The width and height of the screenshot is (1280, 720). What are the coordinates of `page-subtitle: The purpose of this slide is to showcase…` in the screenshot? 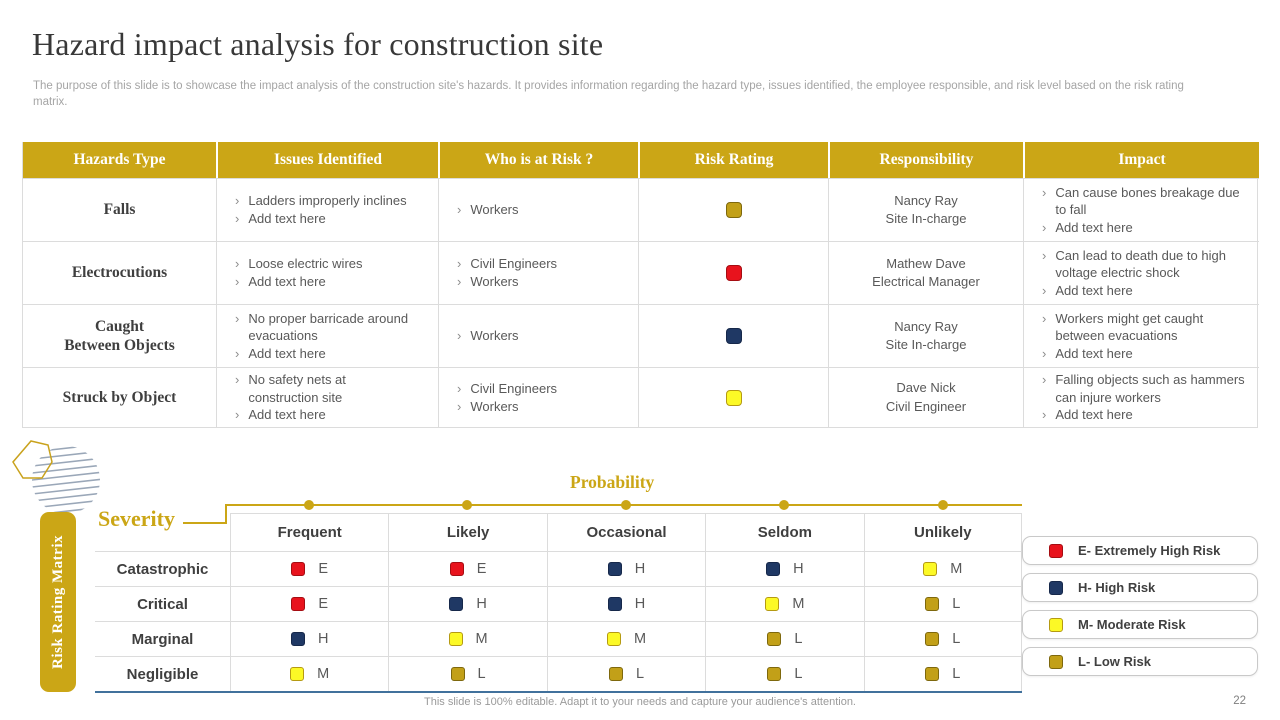 It's located at (608, 94).